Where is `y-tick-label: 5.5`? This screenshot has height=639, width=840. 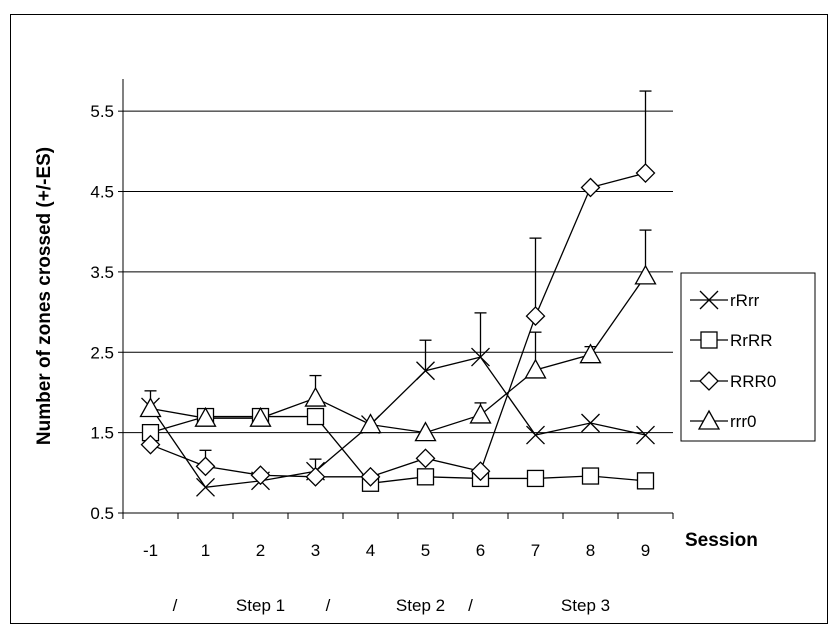
y-tick-label: 5.5 is located at coordinates (102, 111).